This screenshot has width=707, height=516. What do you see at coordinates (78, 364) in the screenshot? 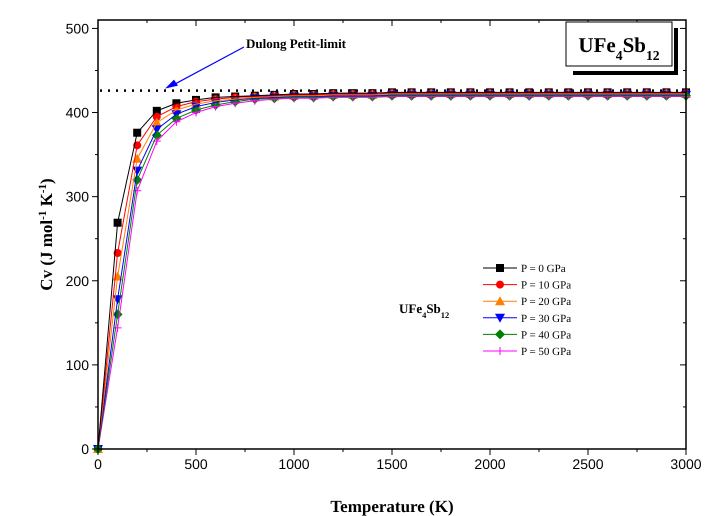
I see `y-tick-label: 100` at bounding box center [78, 364].